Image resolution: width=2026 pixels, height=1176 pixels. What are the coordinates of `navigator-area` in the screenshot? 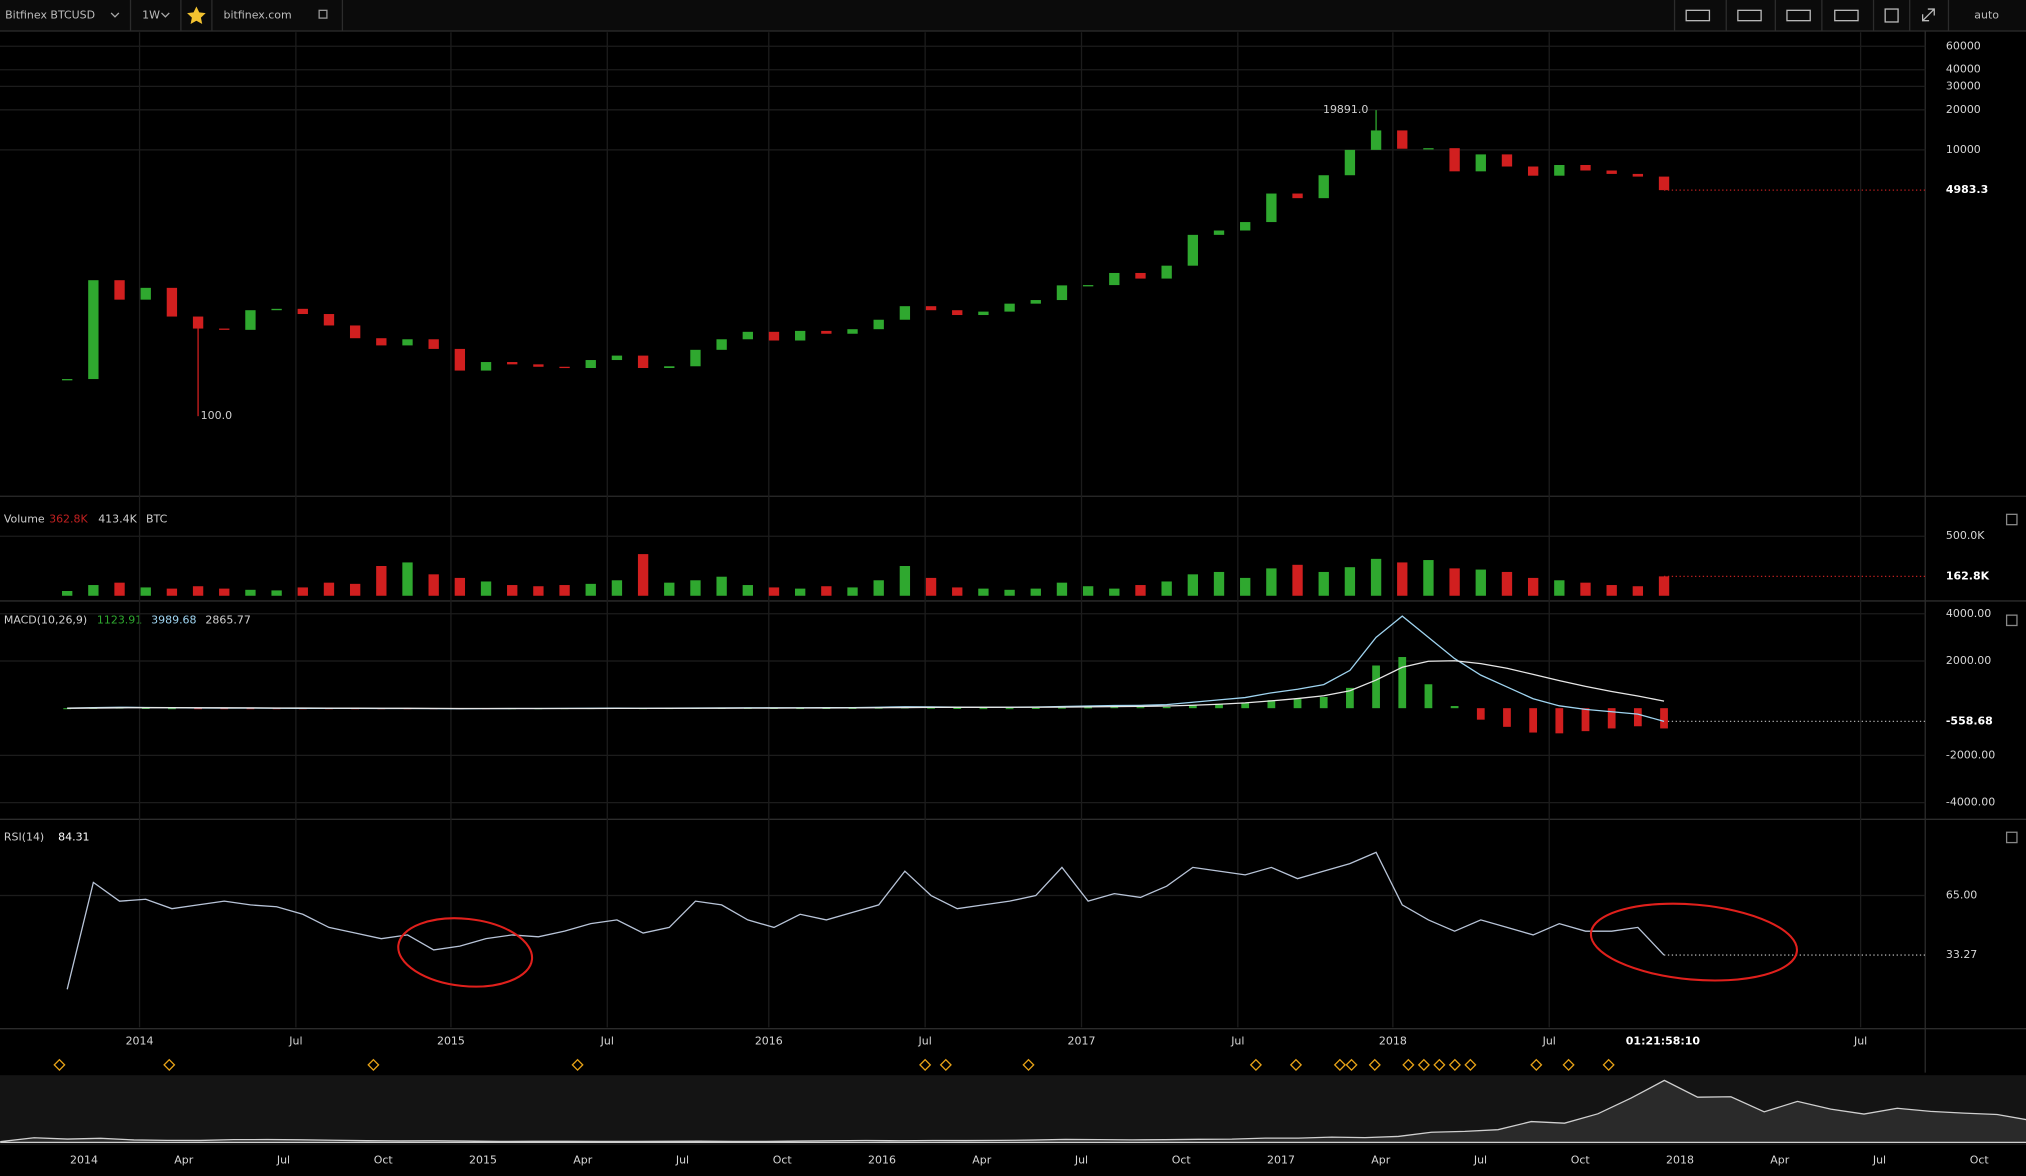 It's located at (1013, 1111).